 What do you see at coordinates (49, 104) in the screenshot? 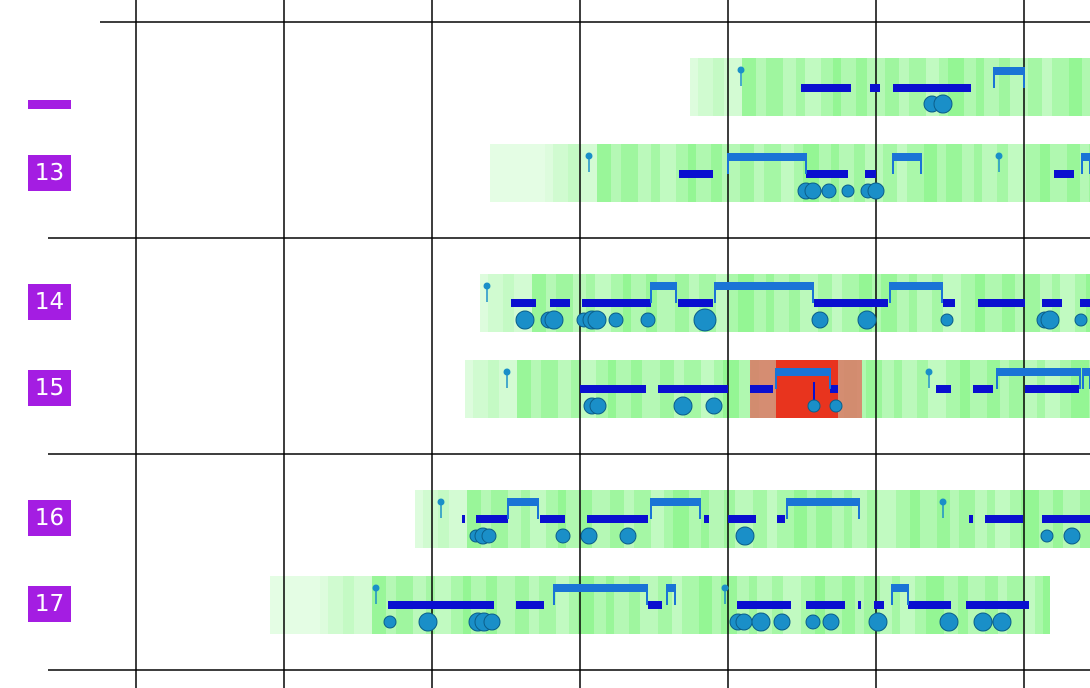
I see `row-marker-bar` at bounding box center [49, 104].